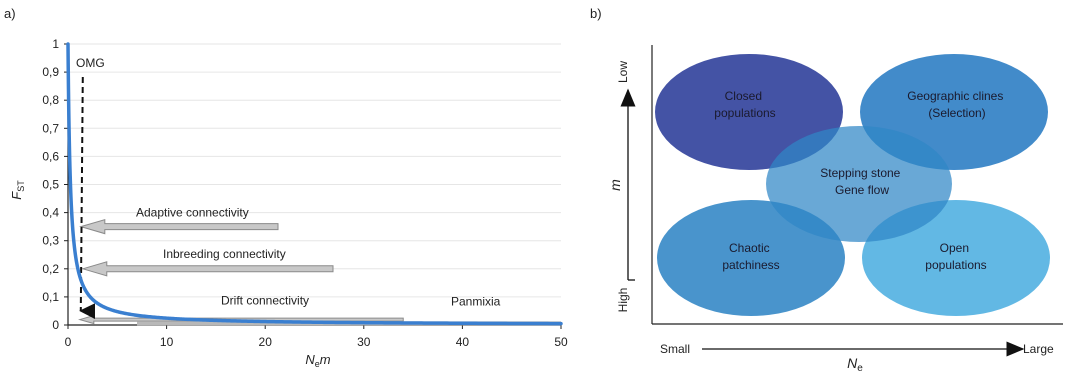 The width and height of the screenshot is (1072, 375). What do you see at coordinates (50, 213) in the screenshot?
I see `y-tick-label: 0,4` at bounding box center [50, 213].